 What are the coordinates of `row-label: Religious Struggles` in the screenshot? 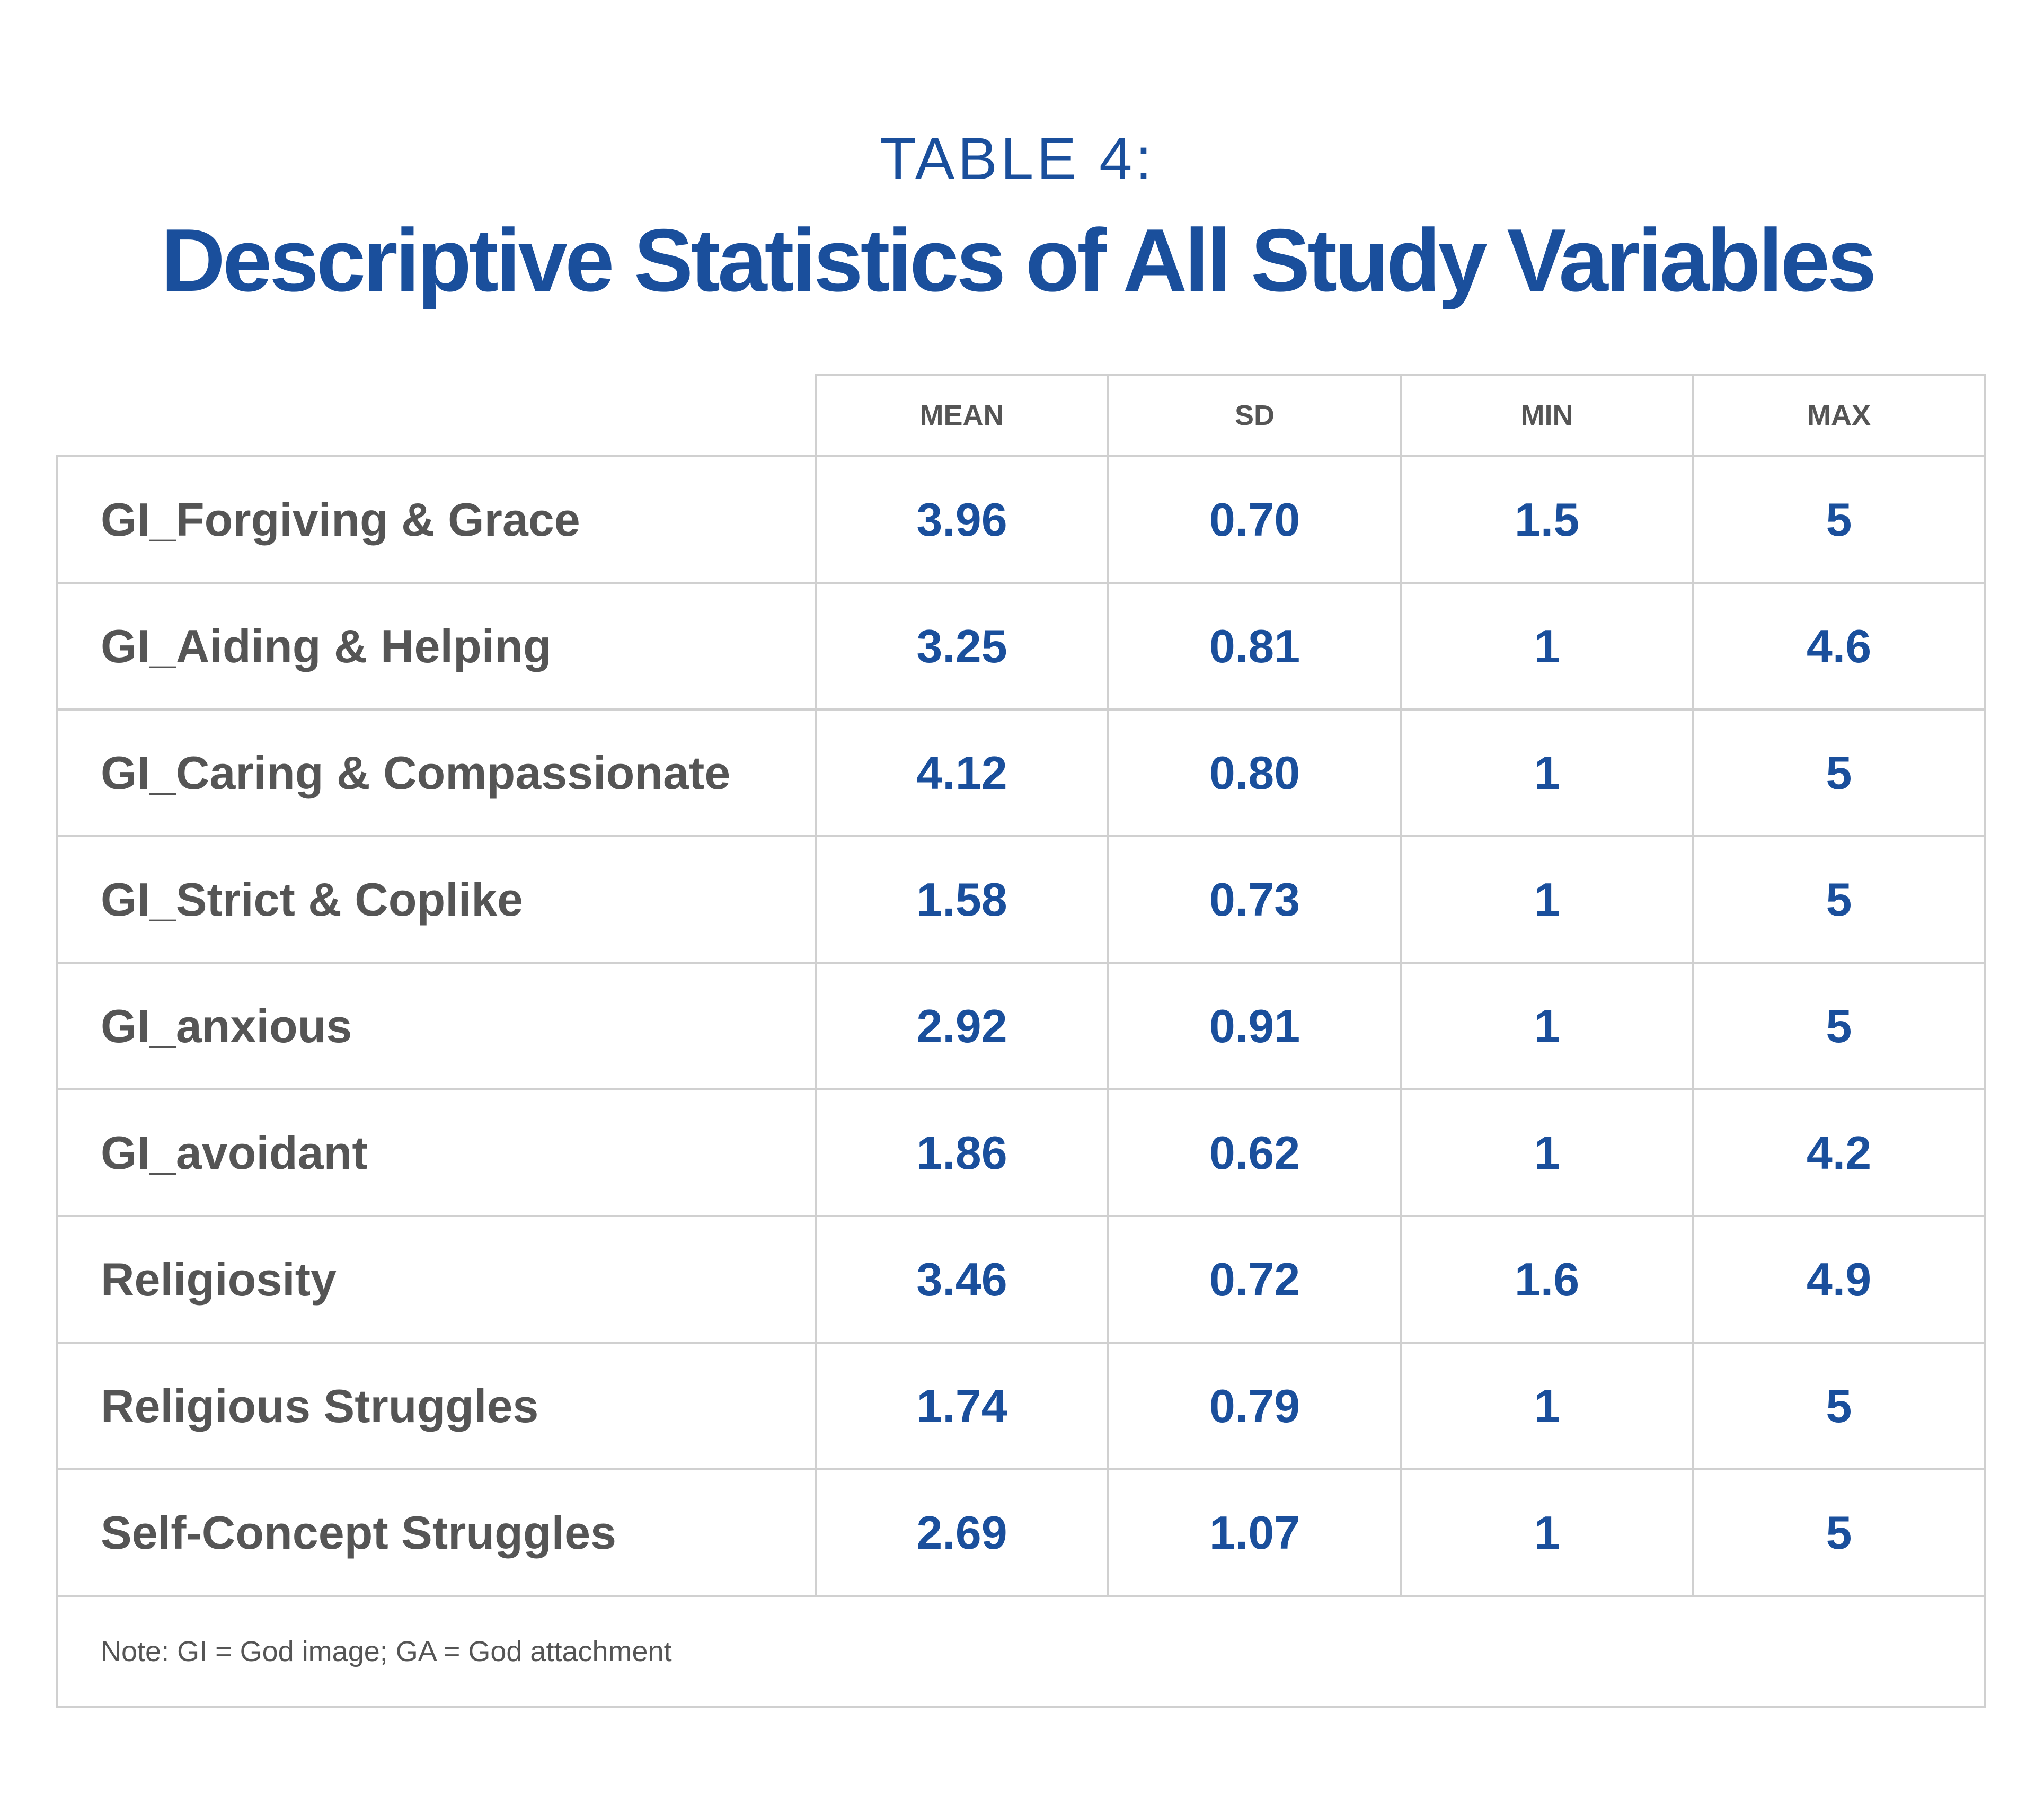 It's located at (436, 1406).